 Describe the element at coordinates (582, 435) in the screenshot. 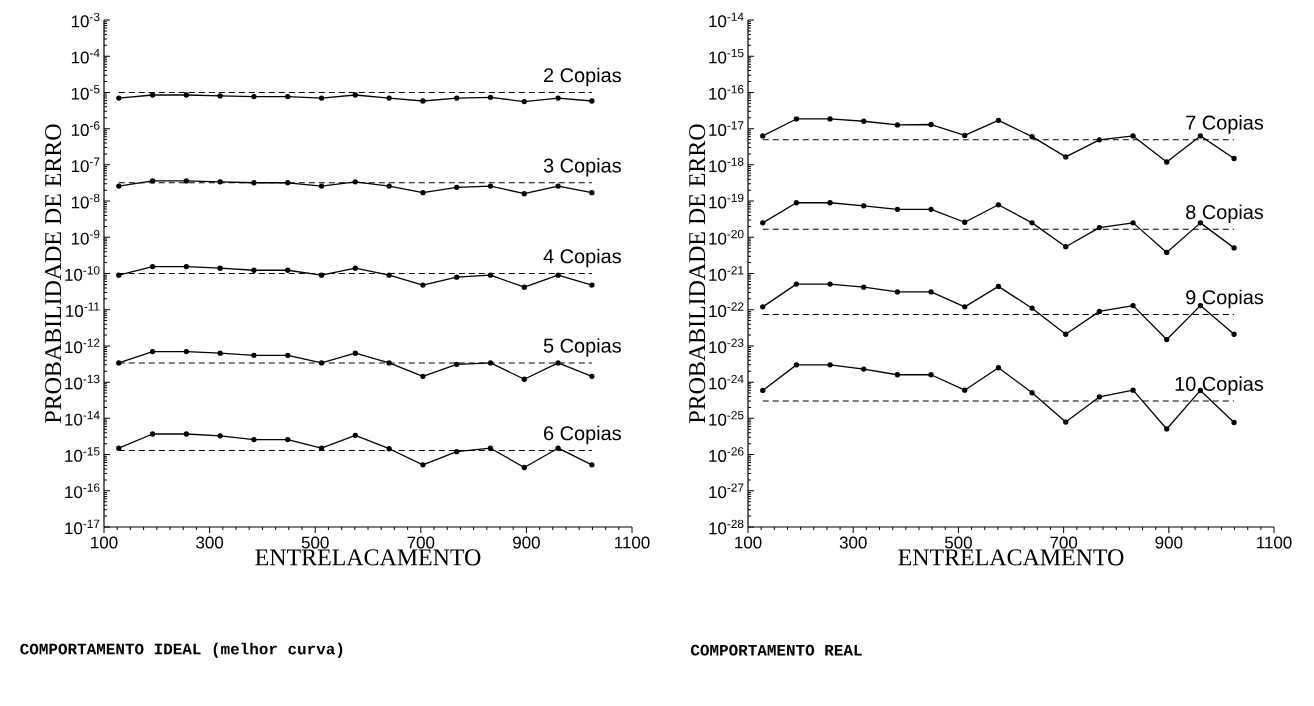

I see `series-label: 6 Copias` at that location.